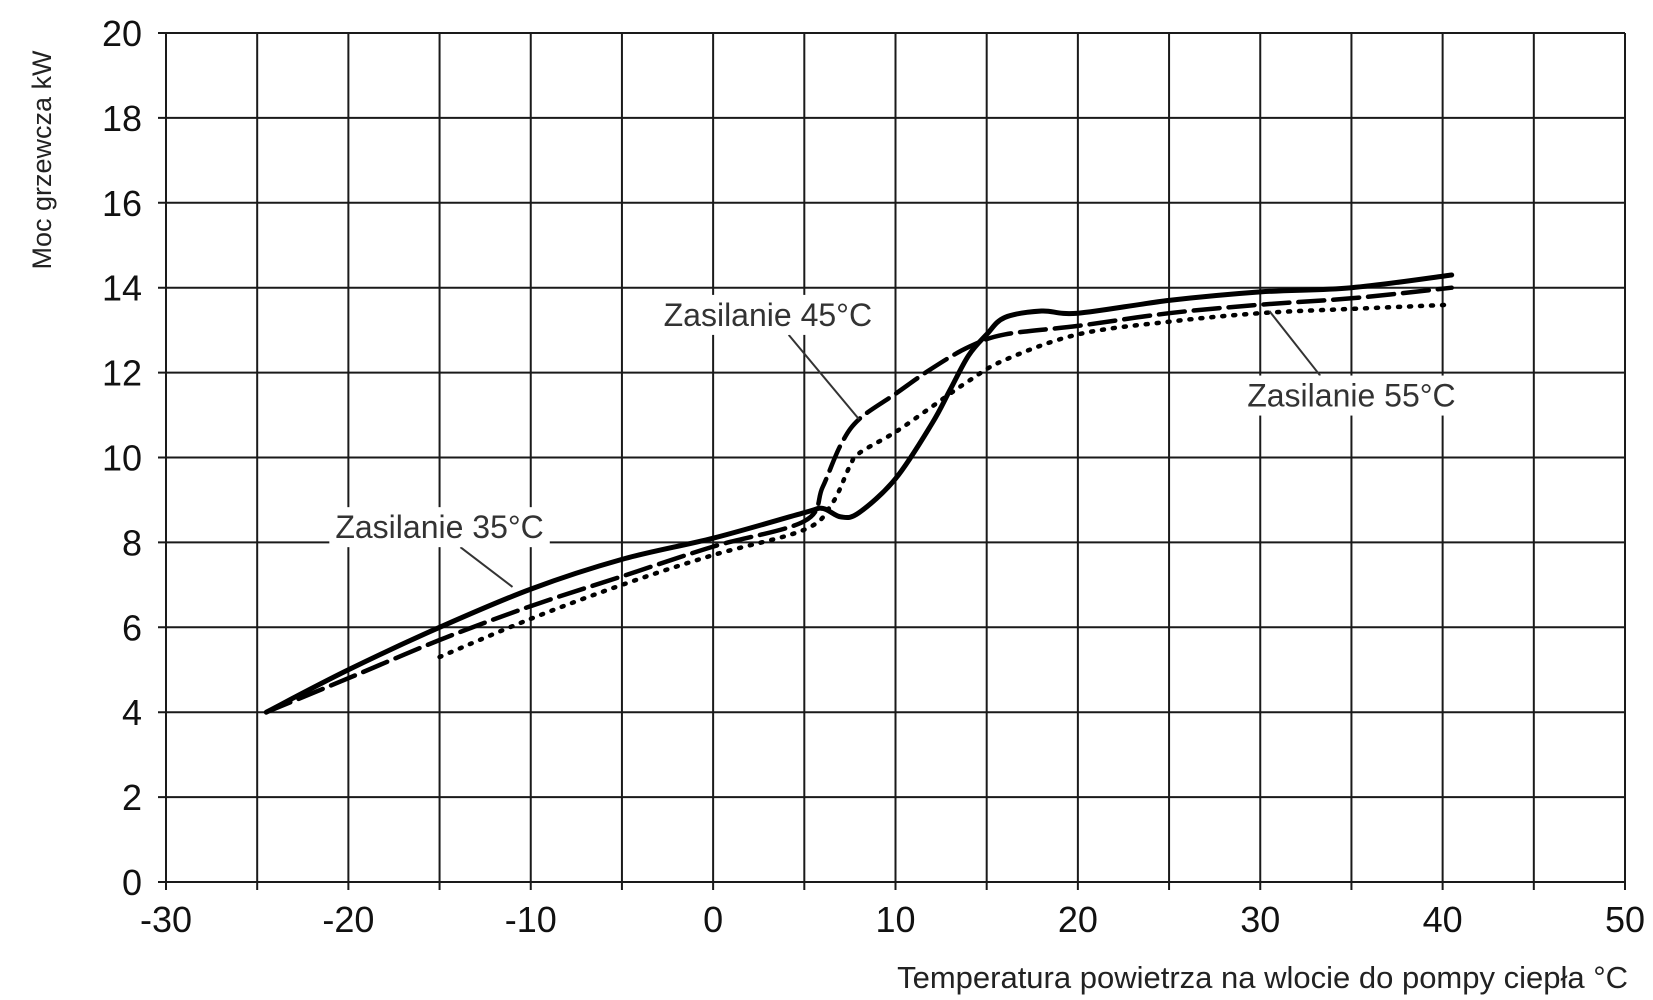 The height and width of the screenshot is (1000, 1653). Describe the element at coordinates (122, 118) in the screenshot. I see `y-tick-label: 18` at that location.